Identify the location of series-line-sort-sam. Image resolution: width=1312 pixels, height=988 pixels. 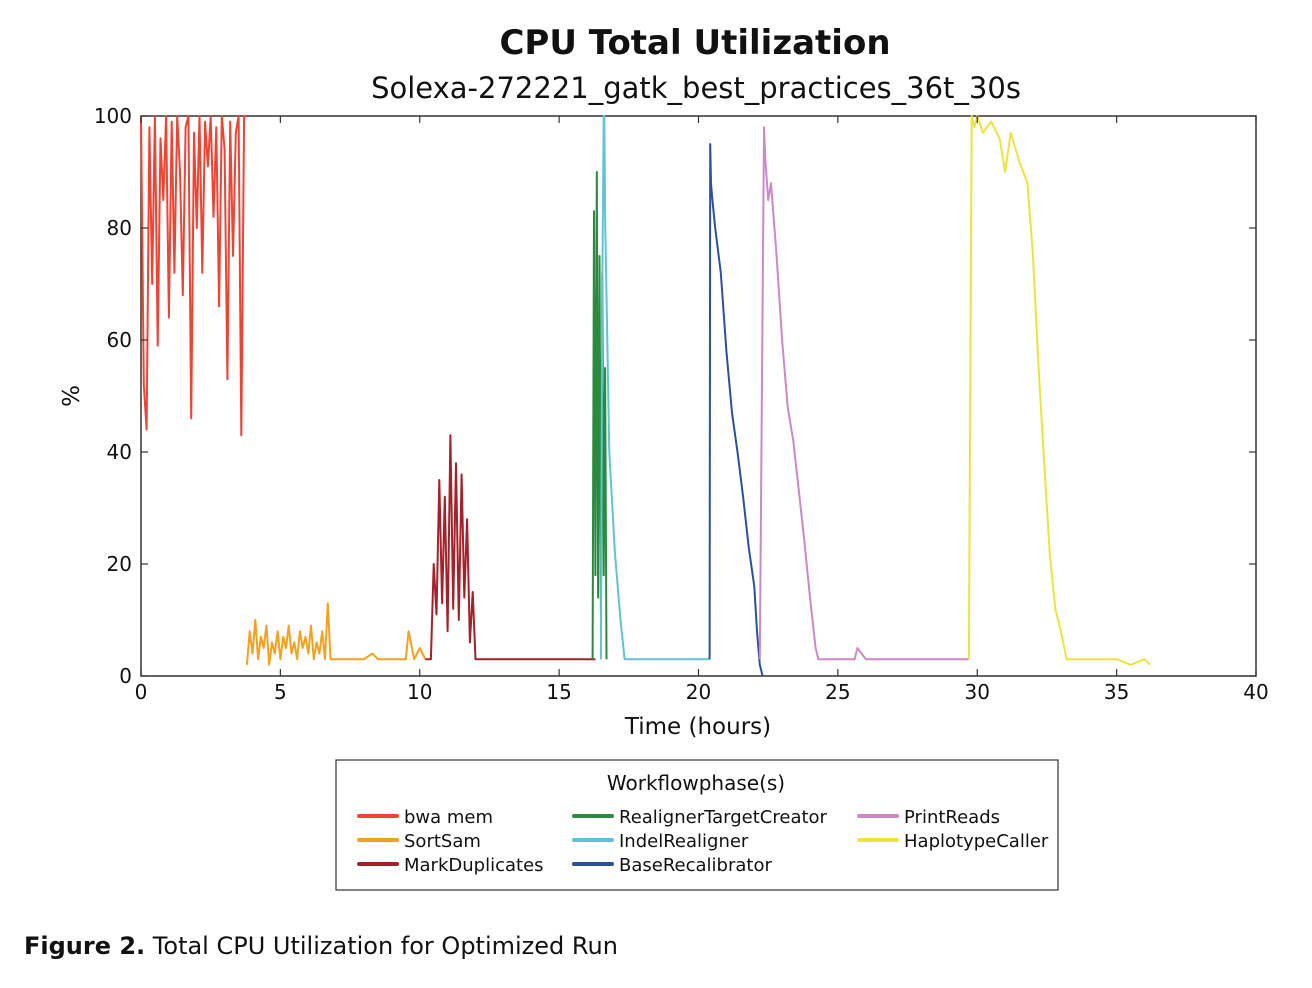
(336, 634).